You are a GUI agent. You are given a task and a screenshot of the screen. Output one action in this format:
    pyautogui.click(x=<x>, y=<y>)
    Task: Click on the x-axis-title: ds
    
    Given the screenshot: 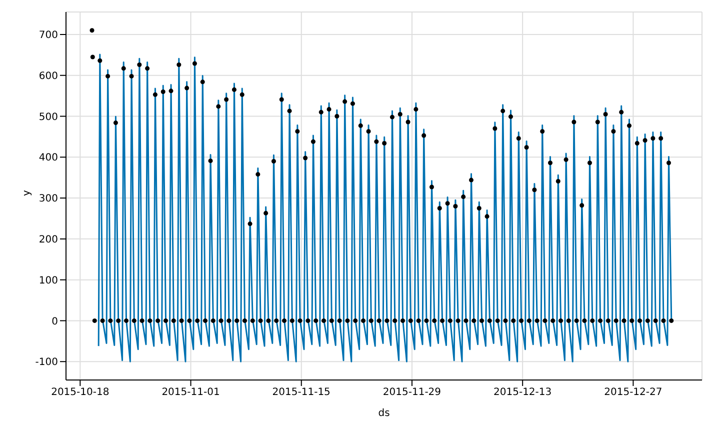 What is the action you would take?
    pyautogui.click(x=384, y=413)
    